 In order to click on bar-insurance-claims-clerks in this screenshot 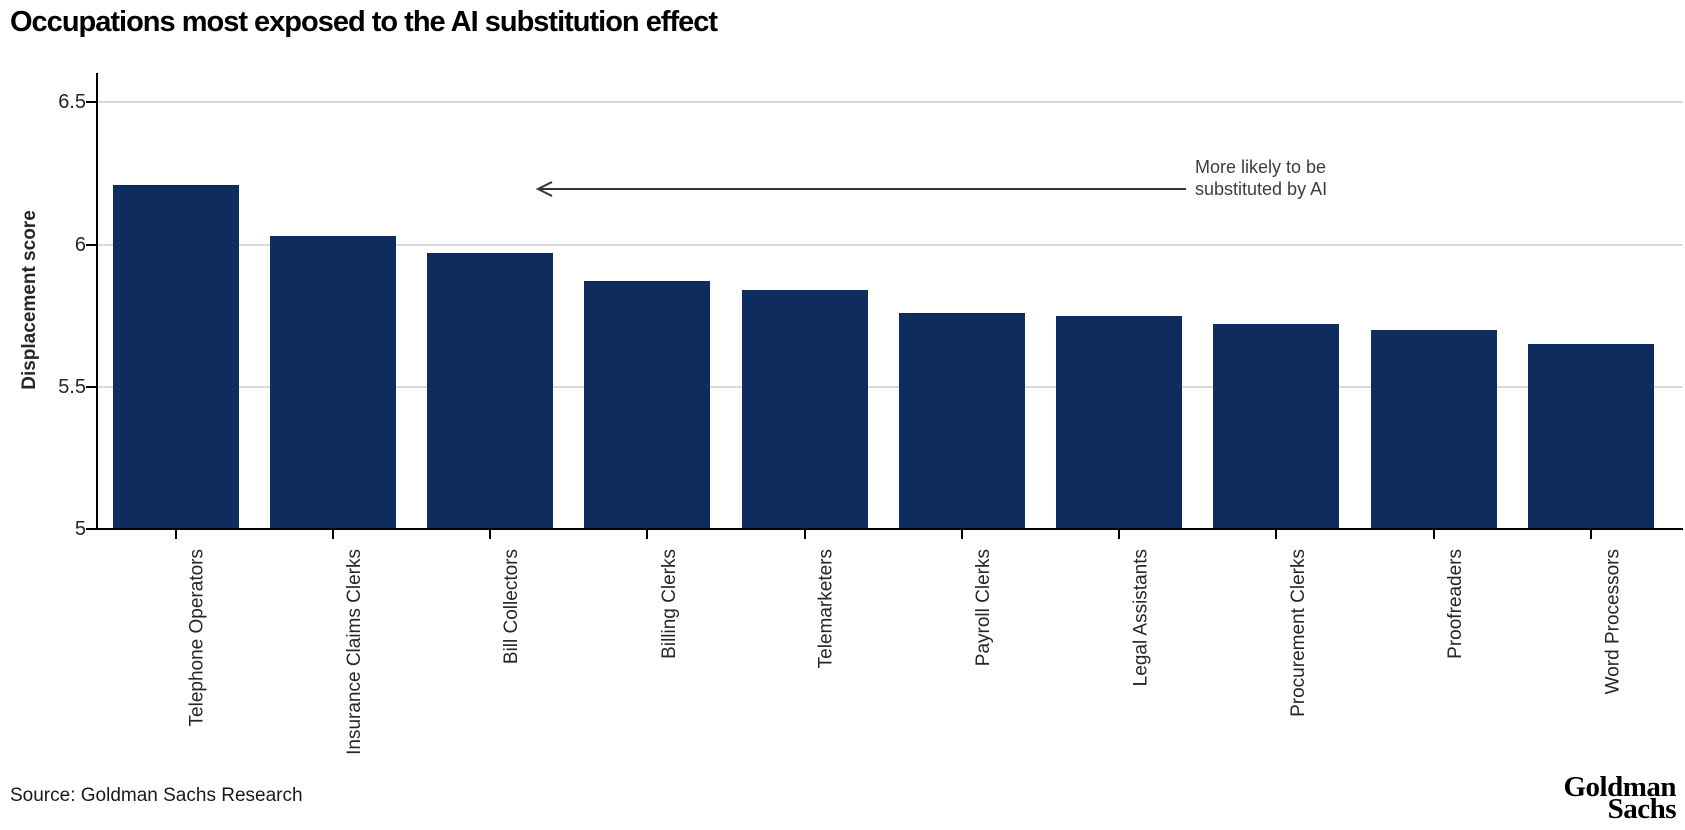, I will do `click(332, 382)`.